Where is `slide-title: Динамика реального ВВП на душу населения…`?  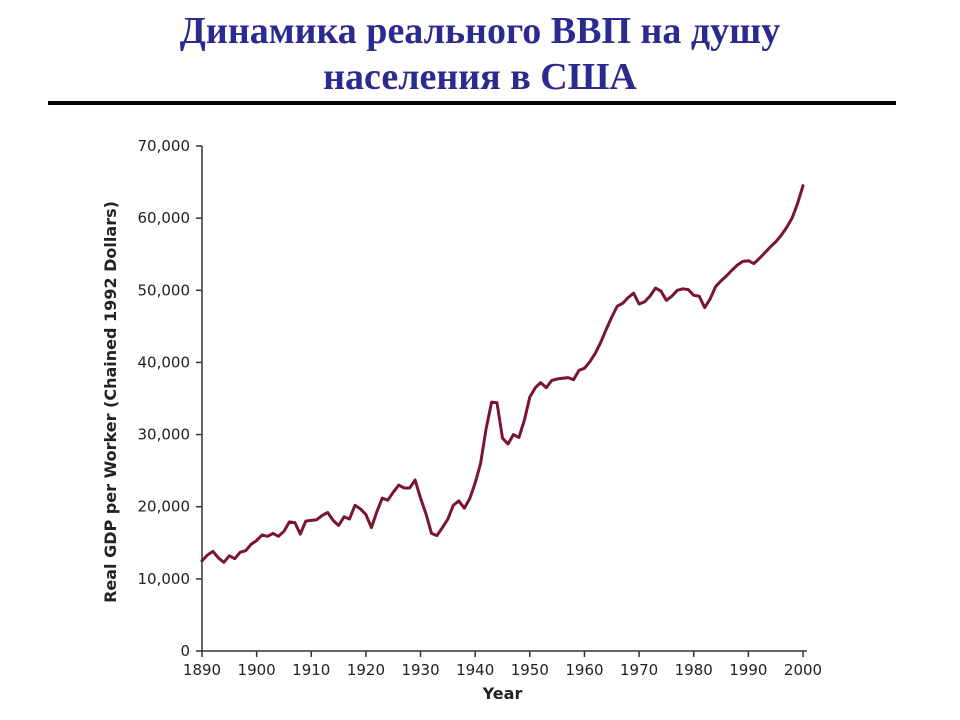
slide-title: Динамика реального ВВП на душу населения… is located at coordinates (480, 54).